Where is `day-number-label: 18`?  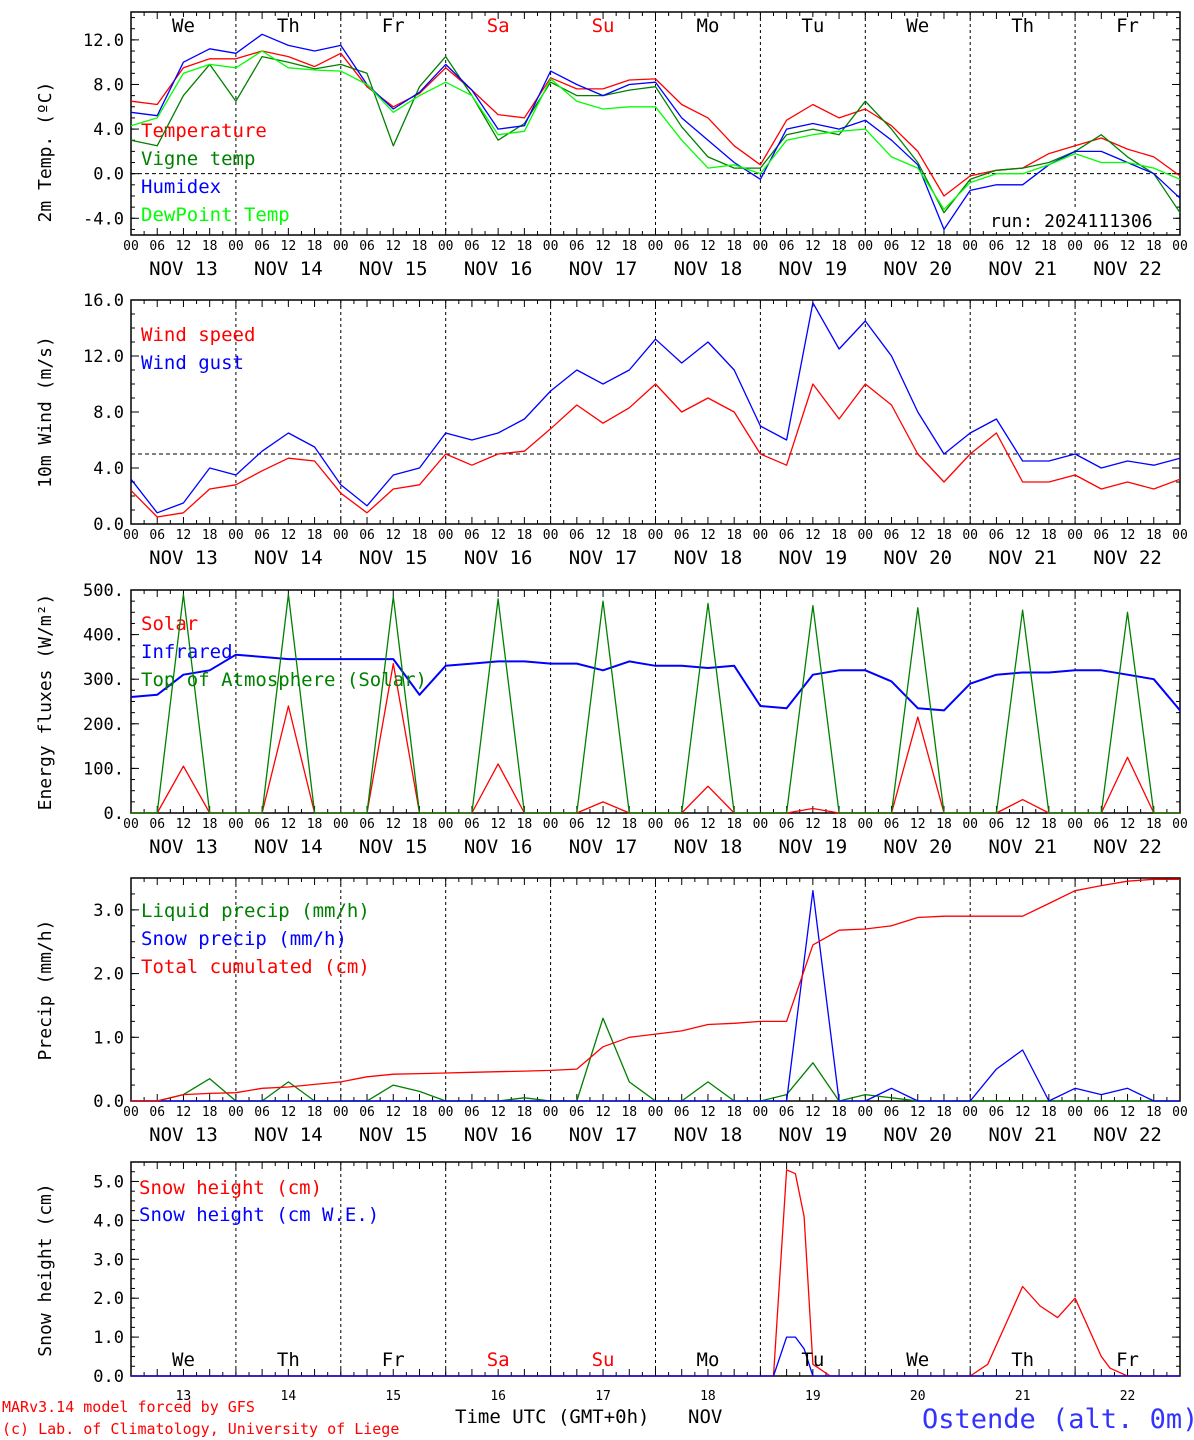 day-number-label: 18 is located at coordinates (708, 1396).